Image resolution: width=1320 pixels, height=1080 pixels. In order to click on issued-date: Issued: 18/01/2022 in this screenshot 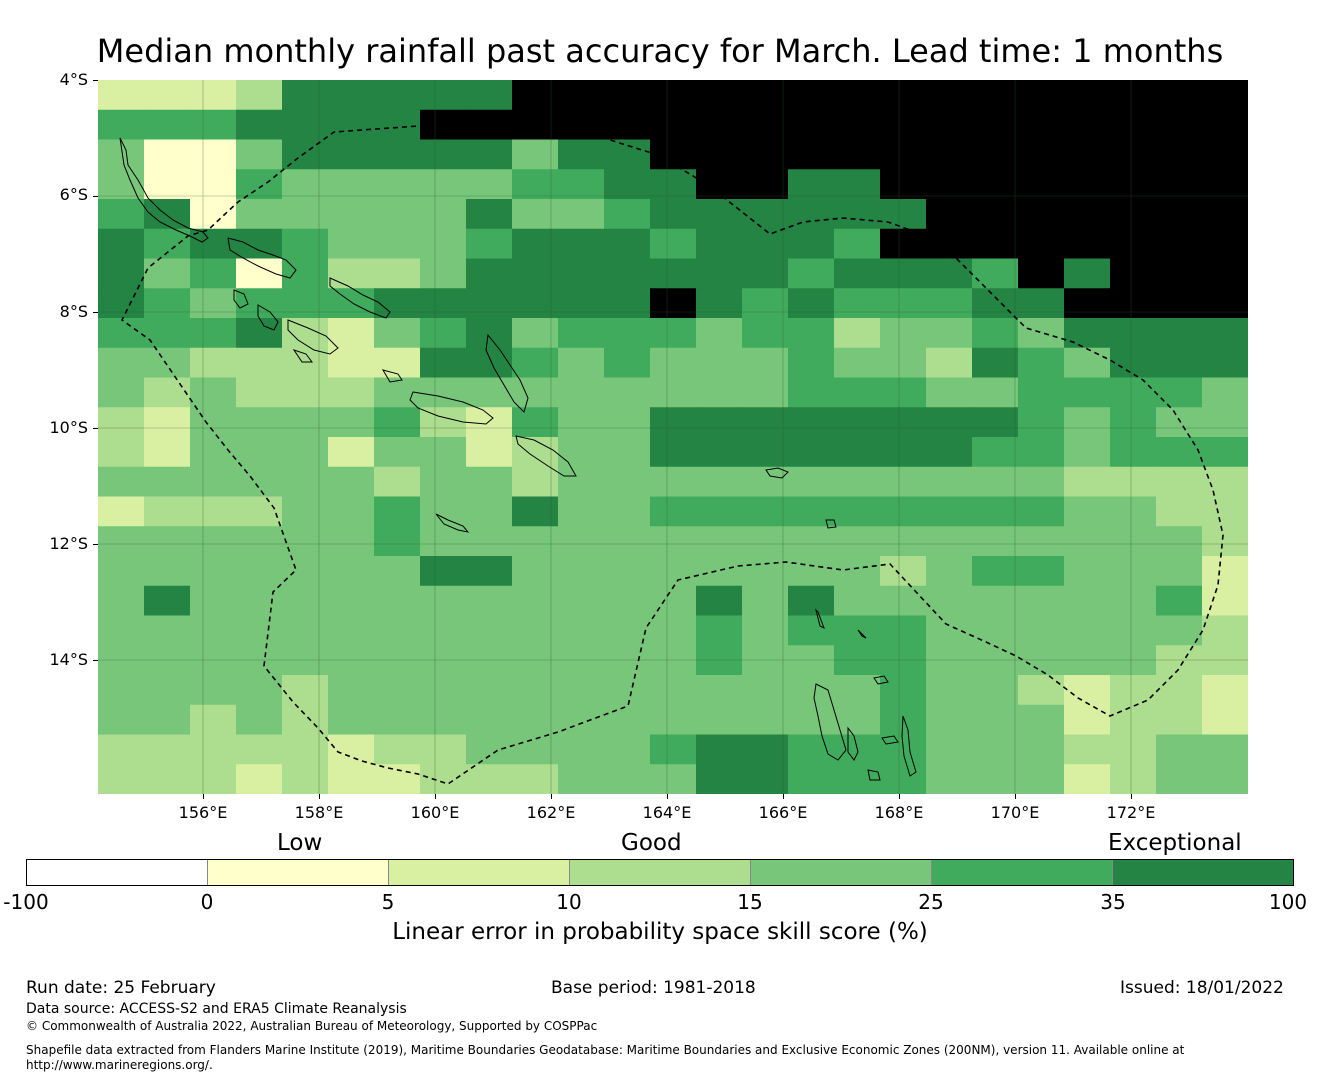, I will do `click(1202, 988)`.